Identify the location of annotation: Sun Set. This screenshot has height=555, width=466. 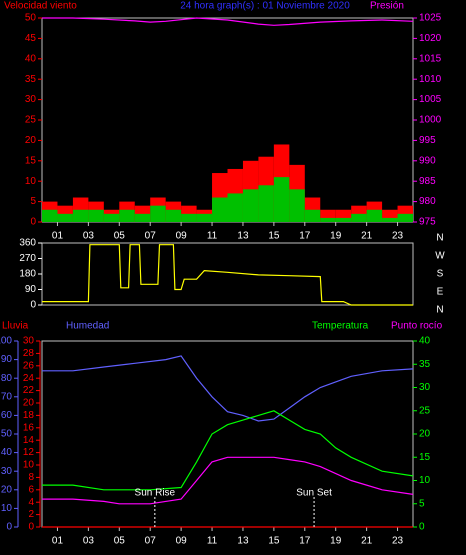
(314, 493).